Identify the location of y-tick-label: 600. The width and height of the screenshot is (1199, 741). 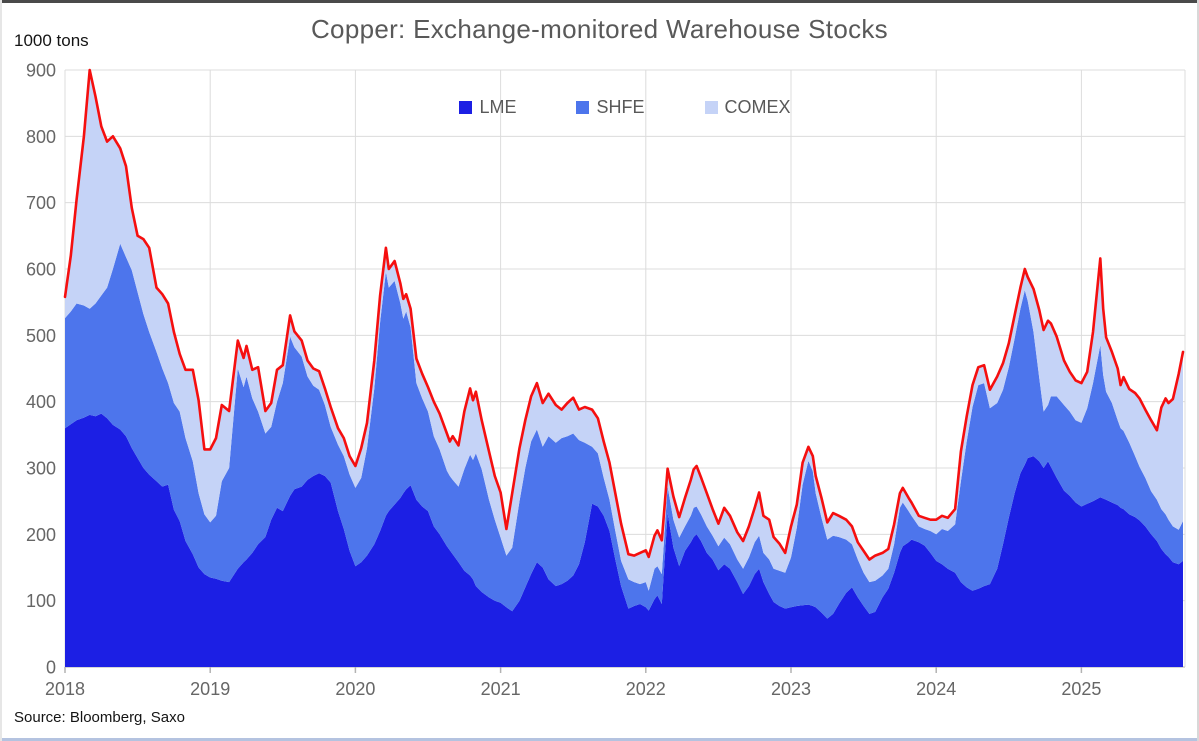
(41, 270).